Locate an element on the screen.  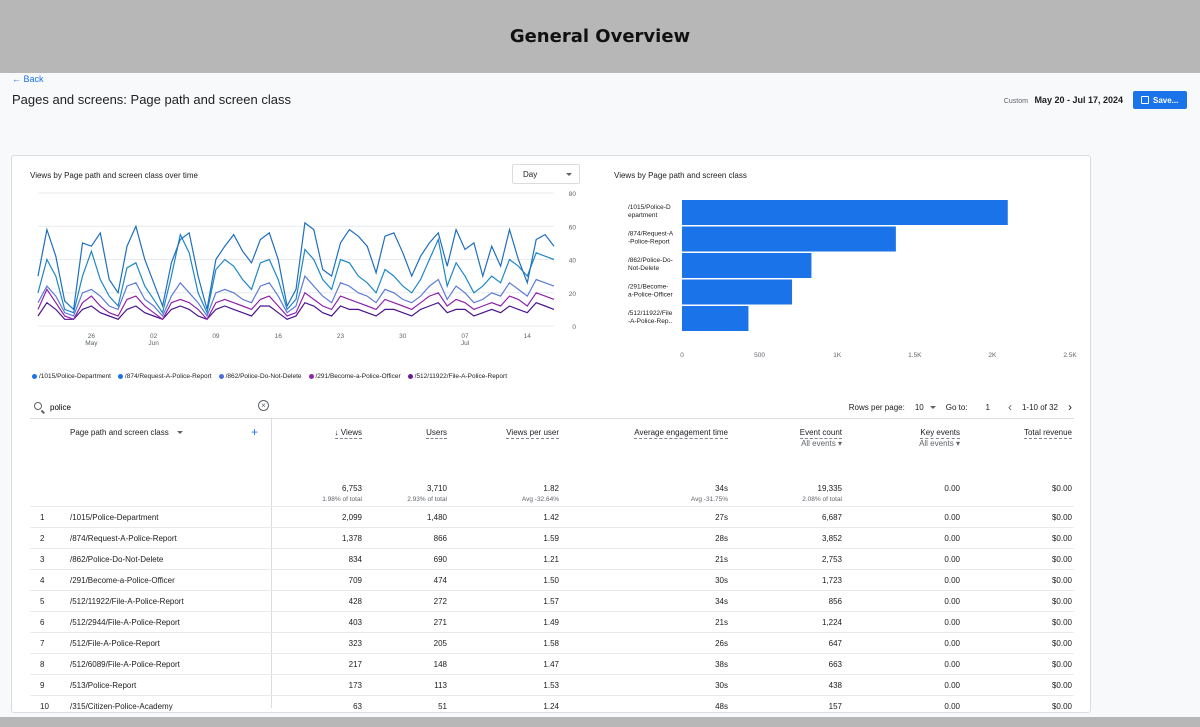
y-tick-label: 0 is located at coordinates (574, 327).